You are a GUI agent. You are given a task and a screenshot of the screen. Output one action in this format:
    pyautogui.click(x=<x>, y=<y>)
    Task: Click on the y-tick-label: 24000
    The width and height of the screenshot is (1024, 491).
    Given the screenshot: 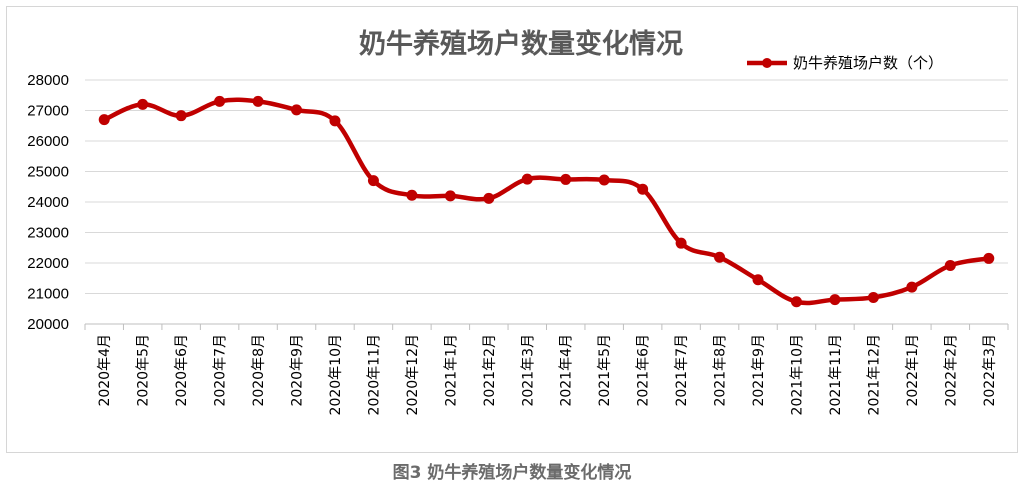 What is the action you would take?
    pyautogui.click(x=48, y=202)
    